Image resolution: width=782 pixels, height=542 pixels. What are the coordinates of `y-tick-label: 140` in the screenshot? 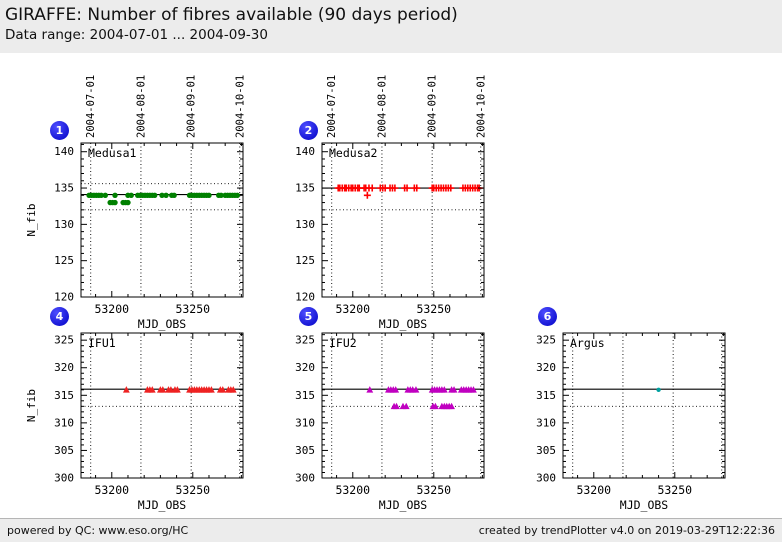 It's located at (305, 151).